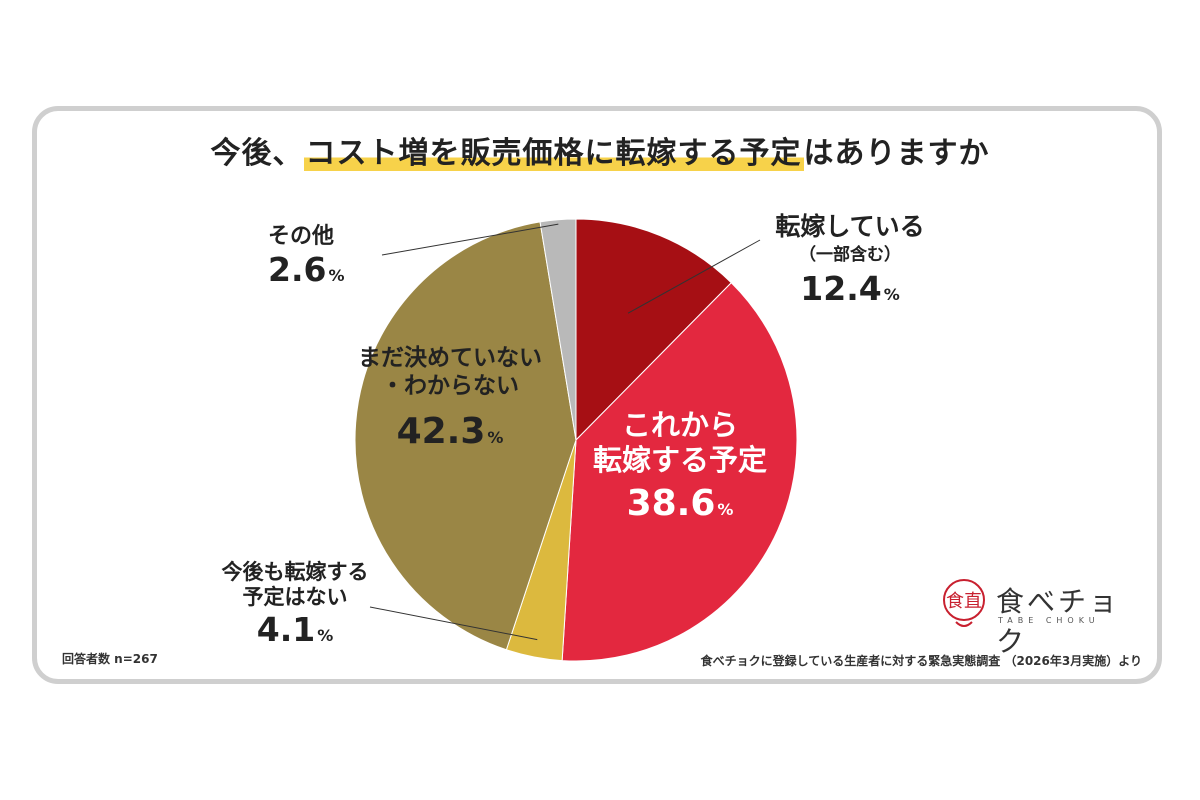 The image size is (1200, 800). I want to click on label-nai: 今後も転嫁する 予定はない 4.1%, so click(295, 605).